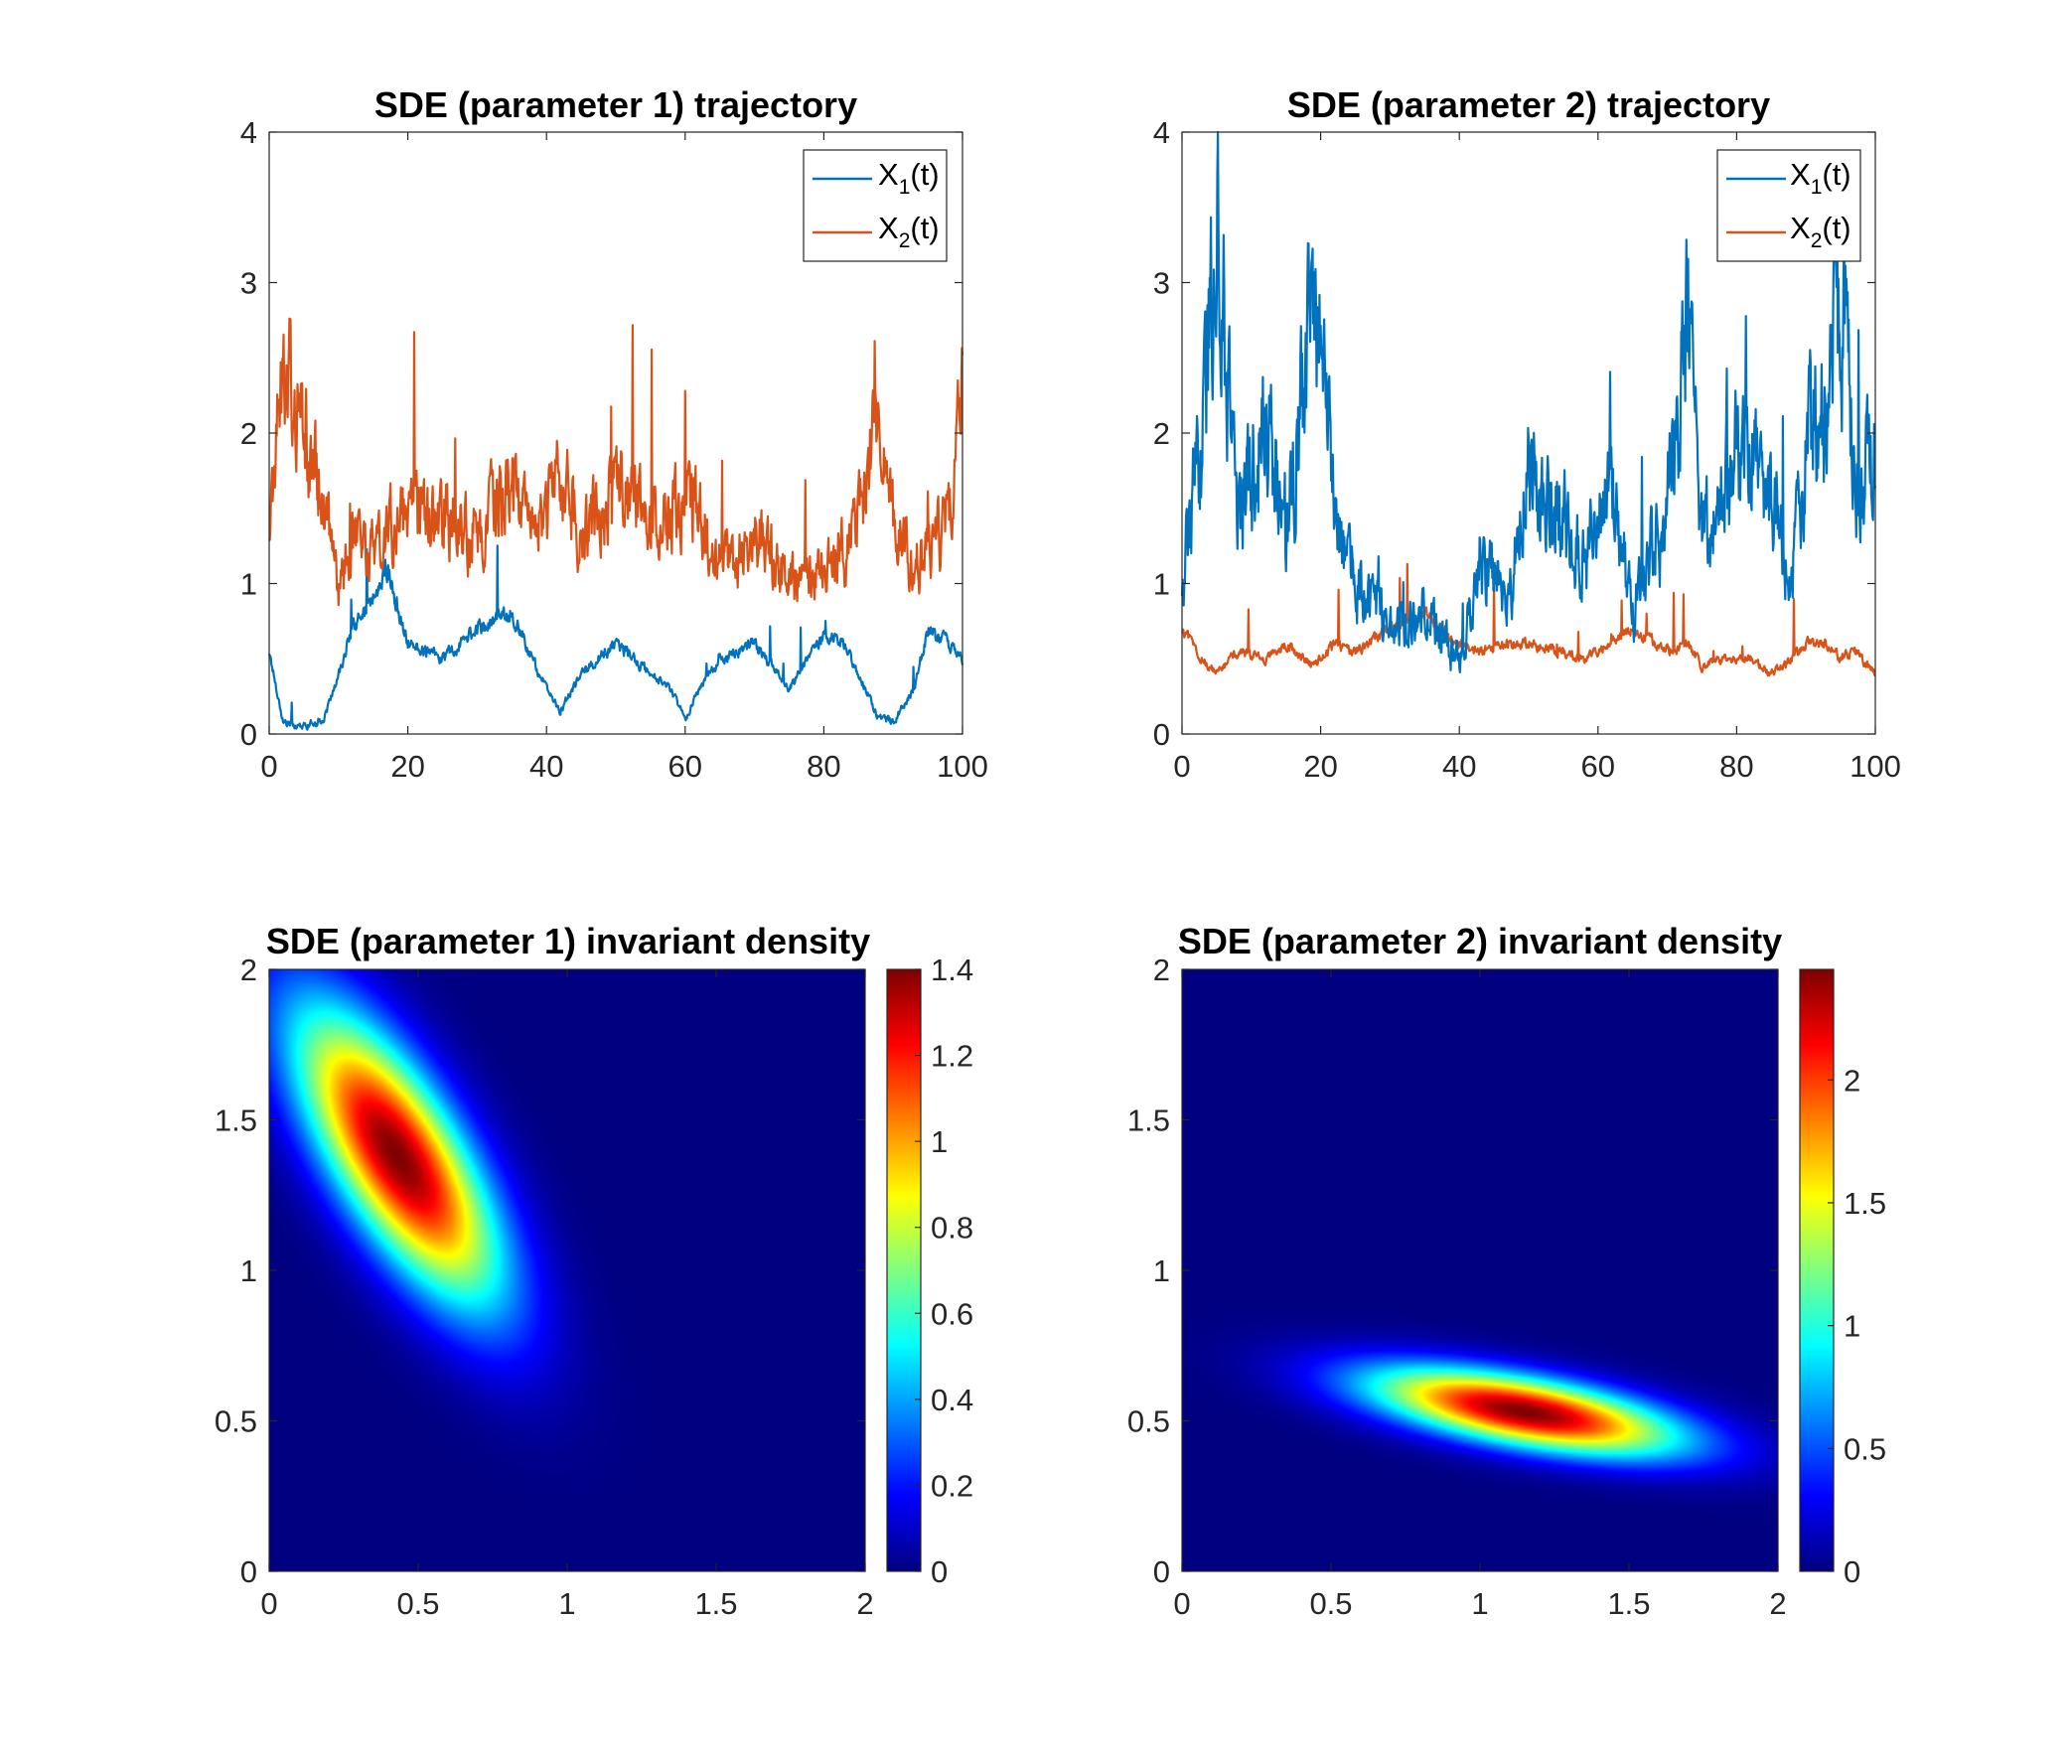 Image resolution: width=2072 pixels, height=1764 pixels. Describe the element at coordinates (952, 1400) in the screenshot. I see `colorbar-tick-label: 0.4` at that location.